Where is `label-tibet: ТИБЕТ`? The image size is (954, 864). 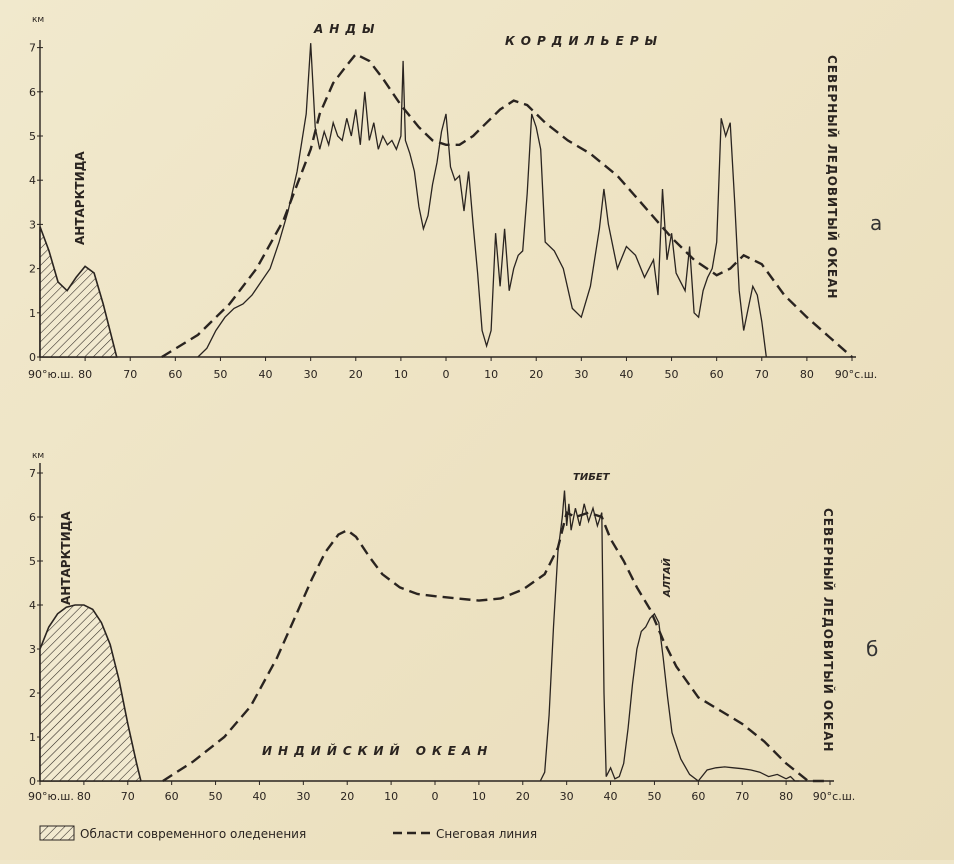
label-tibet: ТИБЕТ is located at coordinates (592, 477).